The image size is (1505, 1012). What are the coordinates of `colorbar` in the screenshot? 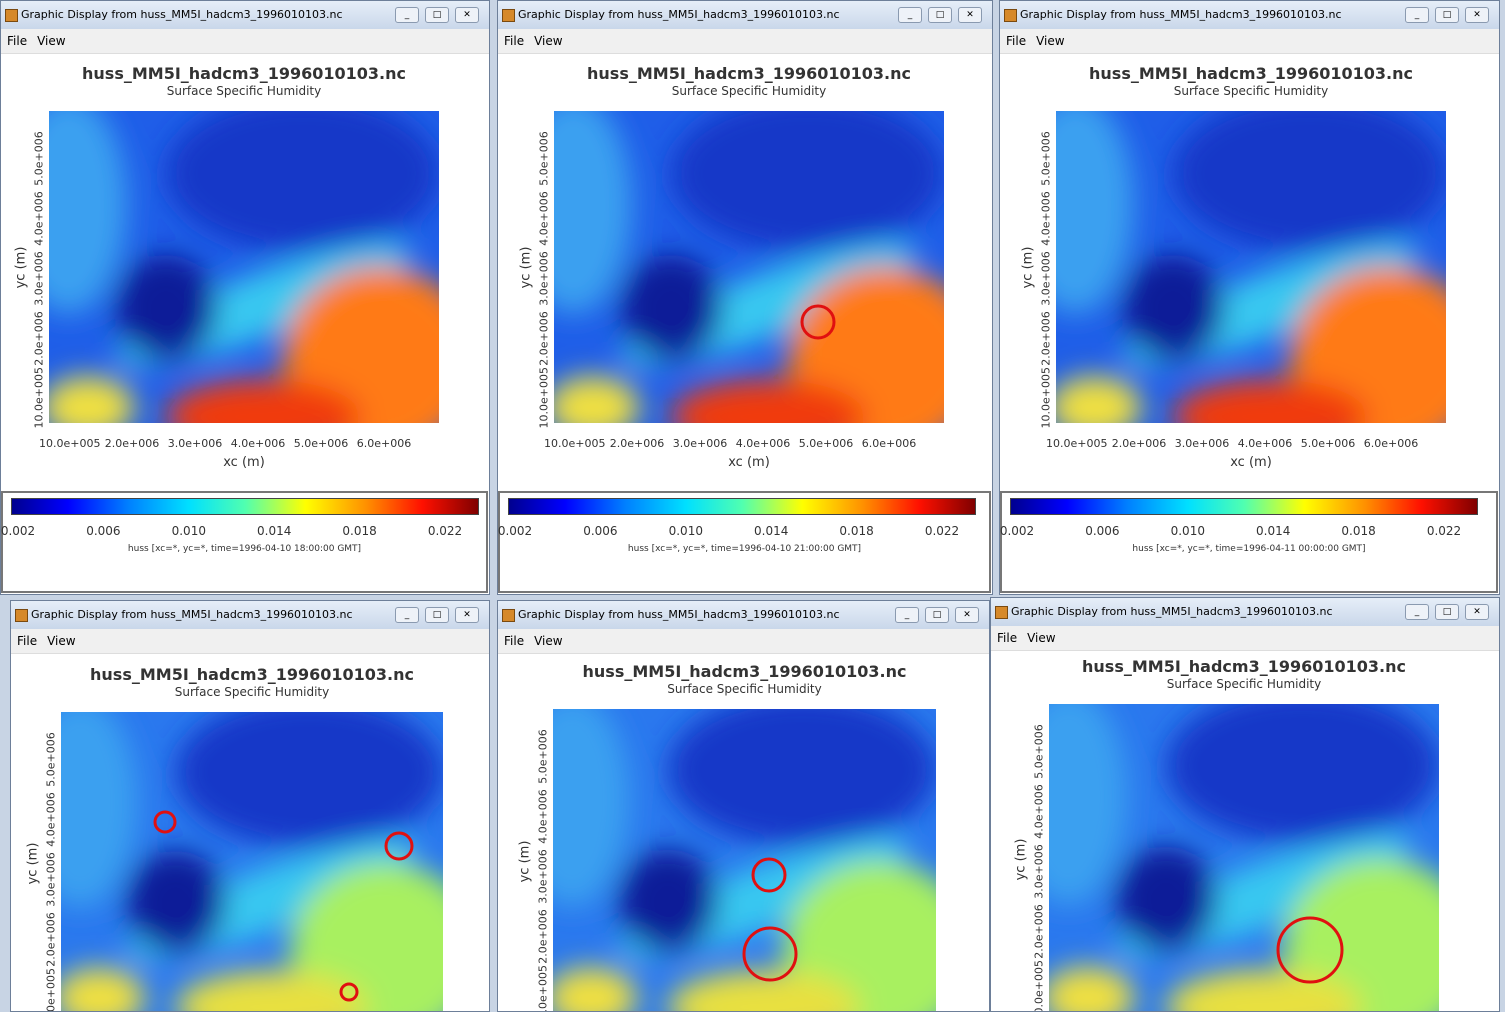 It's located at (245, 506).